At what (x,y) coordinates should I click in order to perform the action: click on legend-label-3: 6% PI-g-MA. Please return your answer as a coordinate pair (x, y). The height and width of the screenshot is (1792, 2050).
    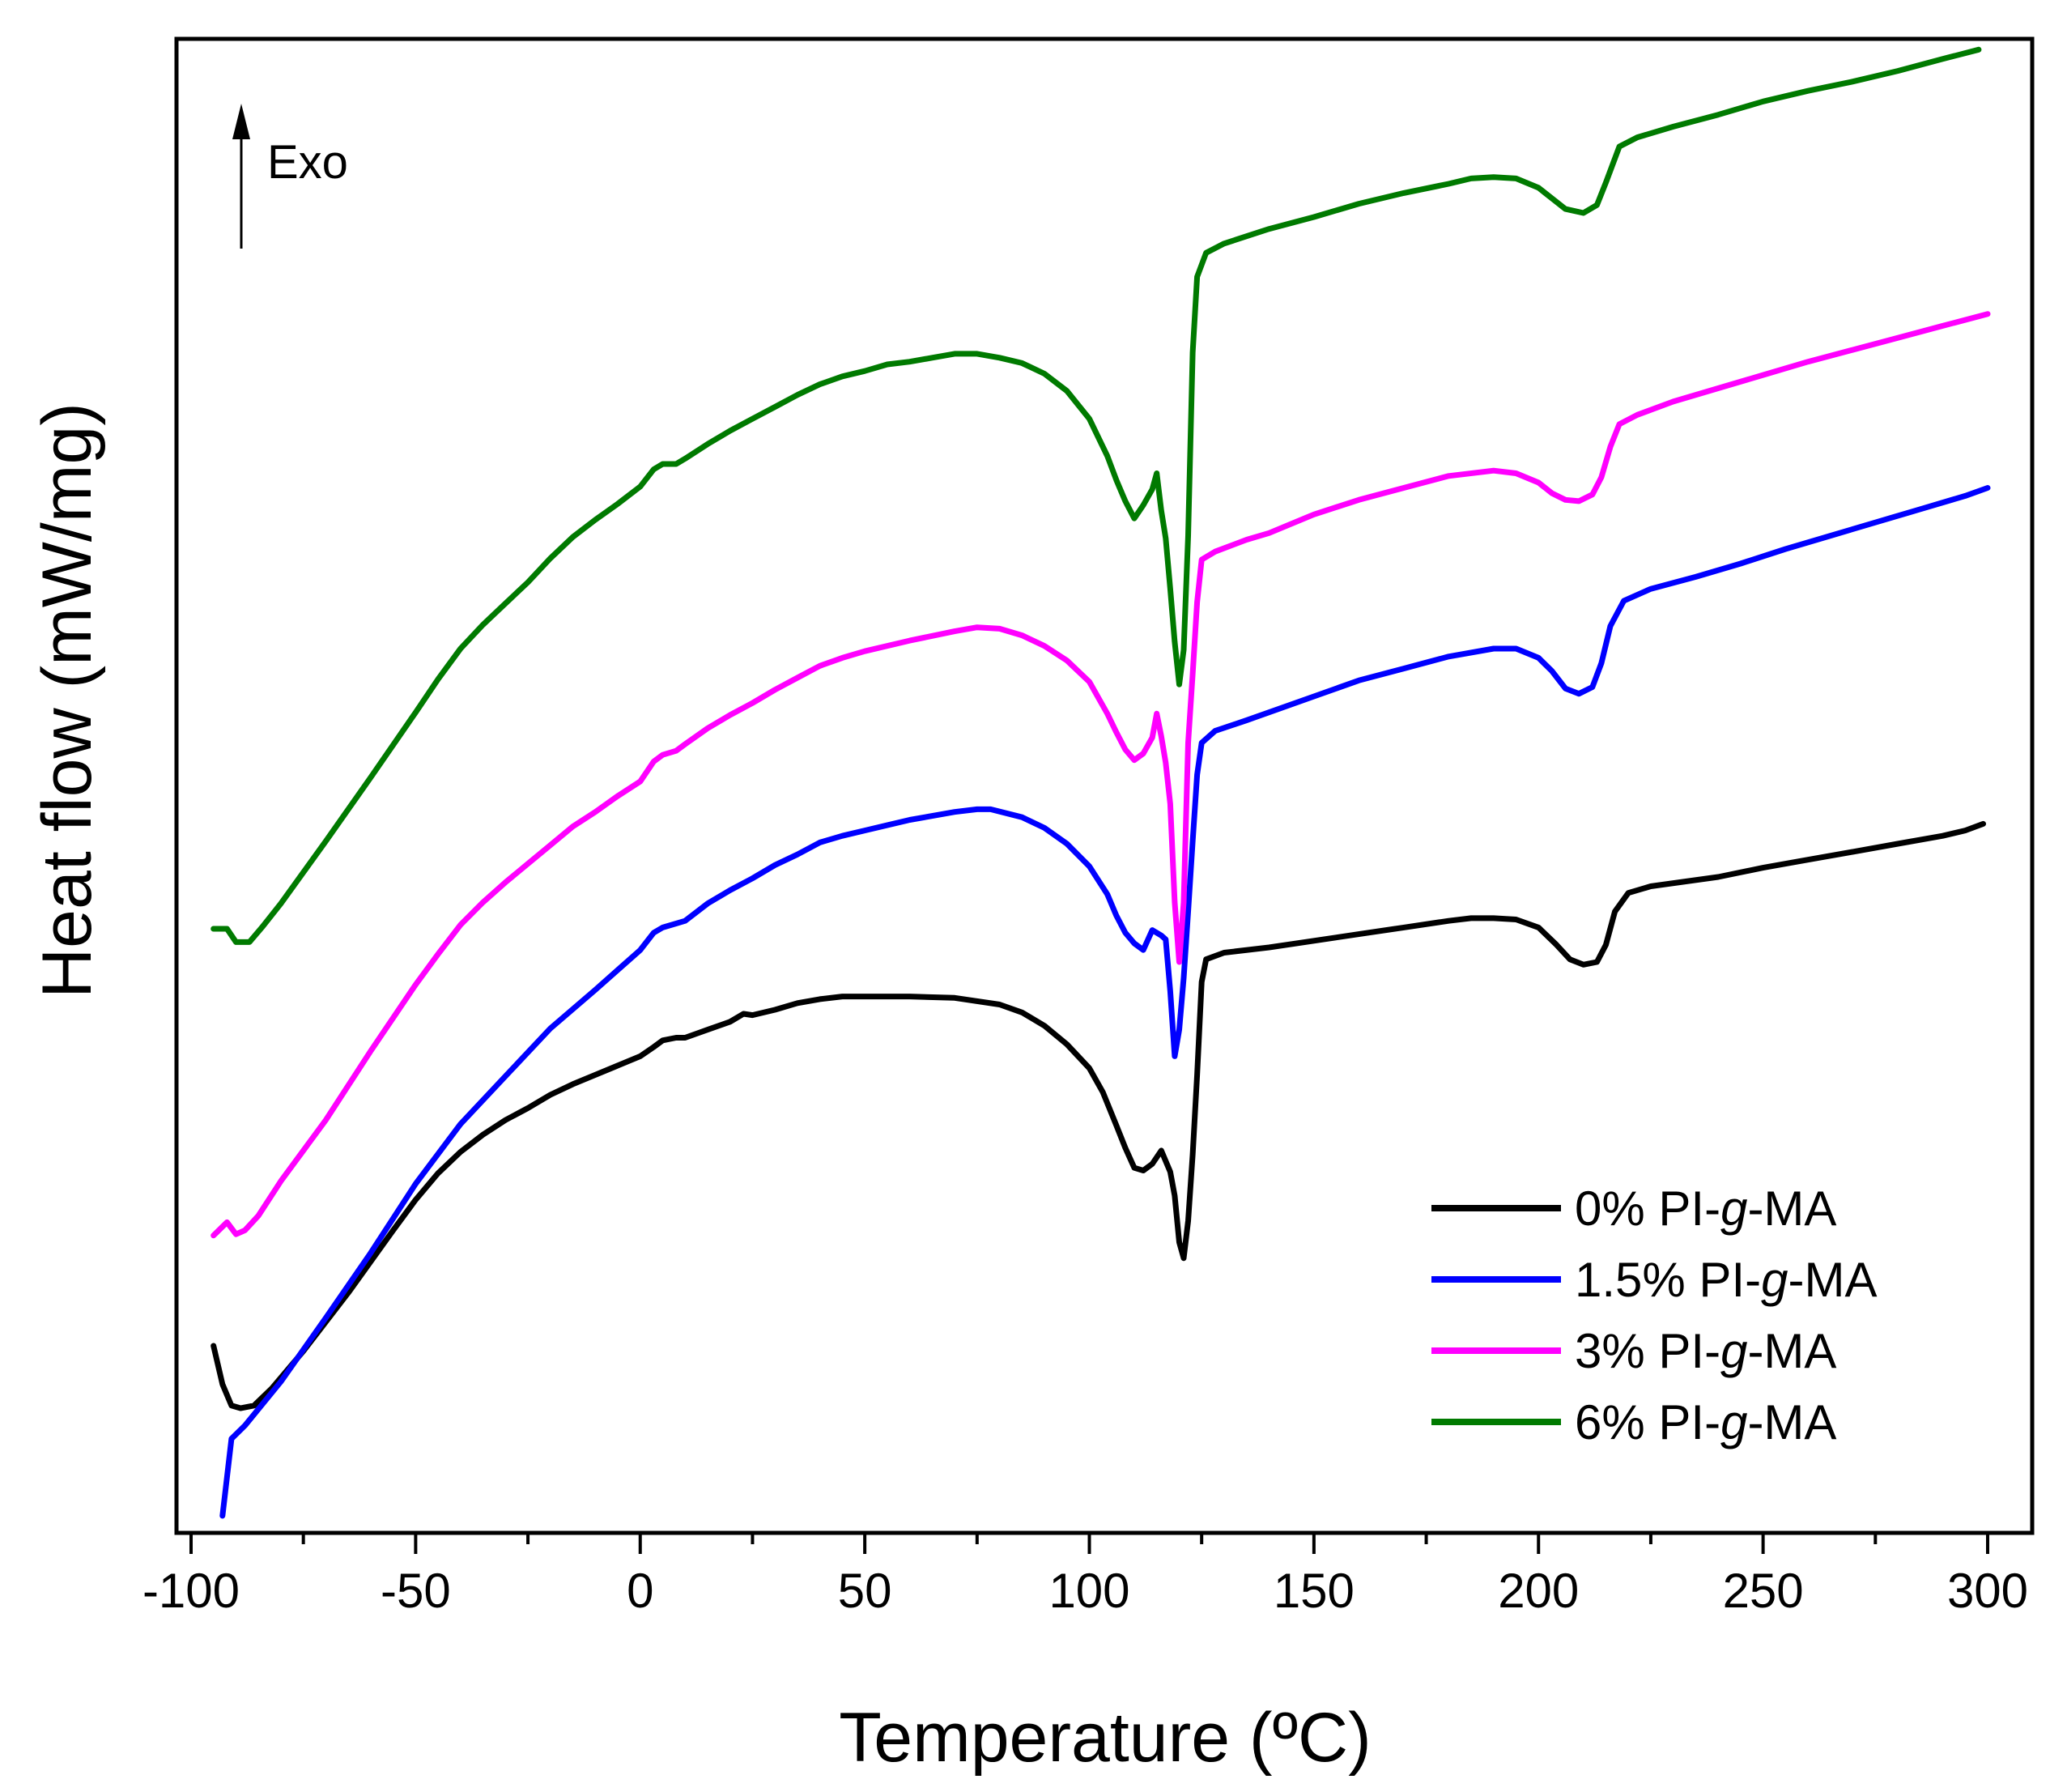
    Looking at the image, I should click on (1705, 1422).